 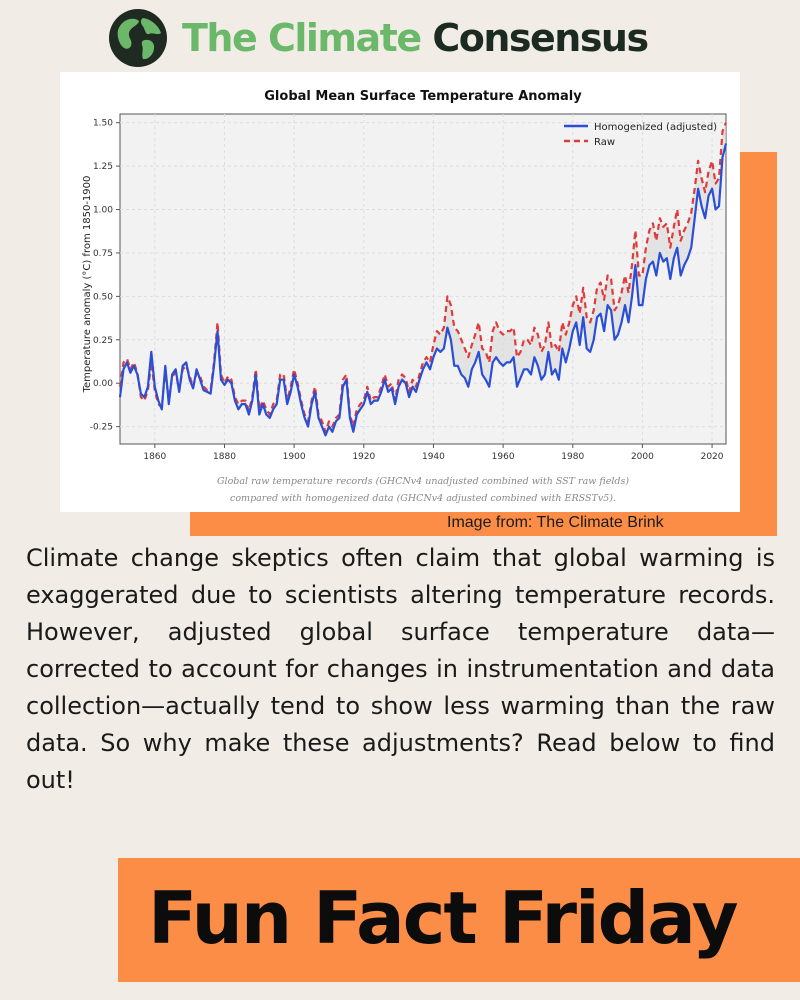 I want to click on x-tick-label: 1880, so click(x=224, y=457).